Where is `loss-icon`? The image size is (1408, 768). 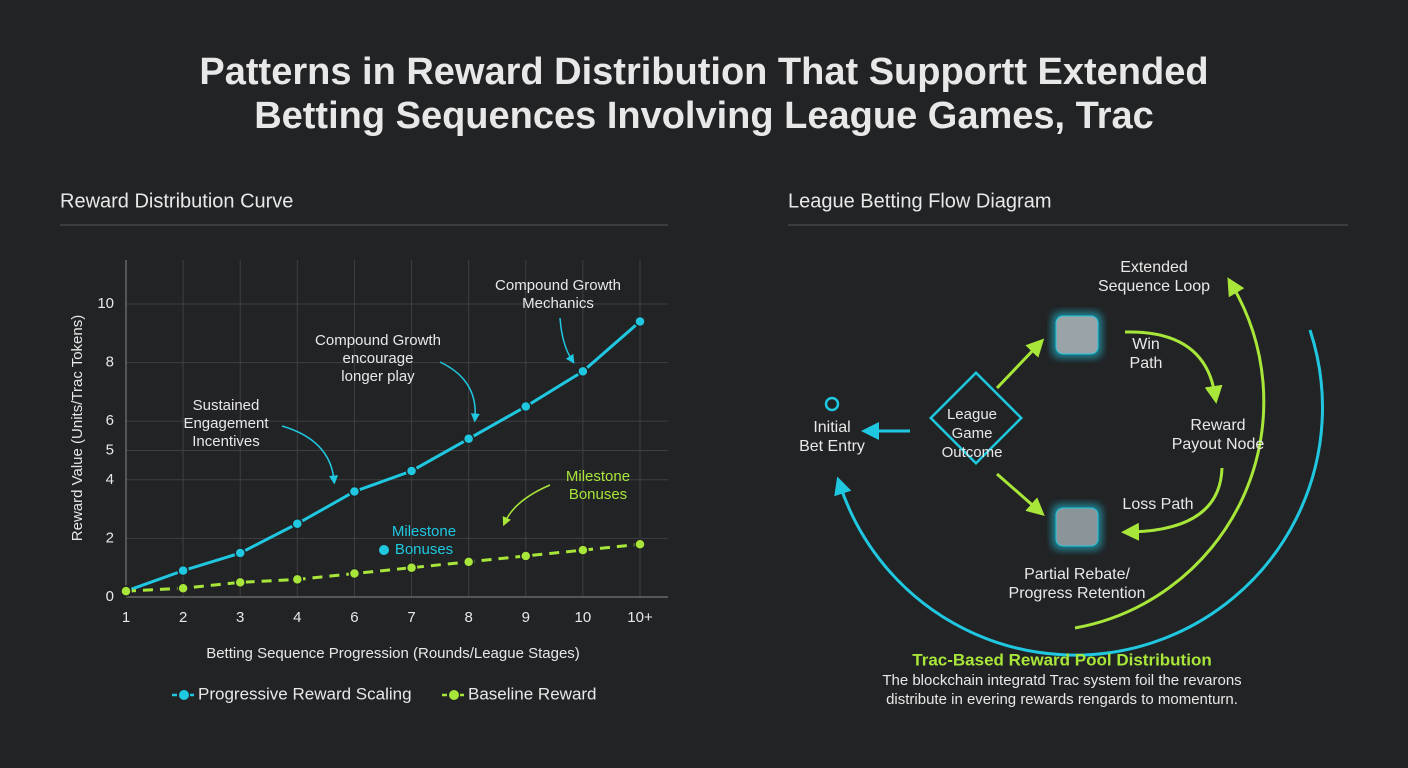
loss-icon is located at coordinates (1077, 527).